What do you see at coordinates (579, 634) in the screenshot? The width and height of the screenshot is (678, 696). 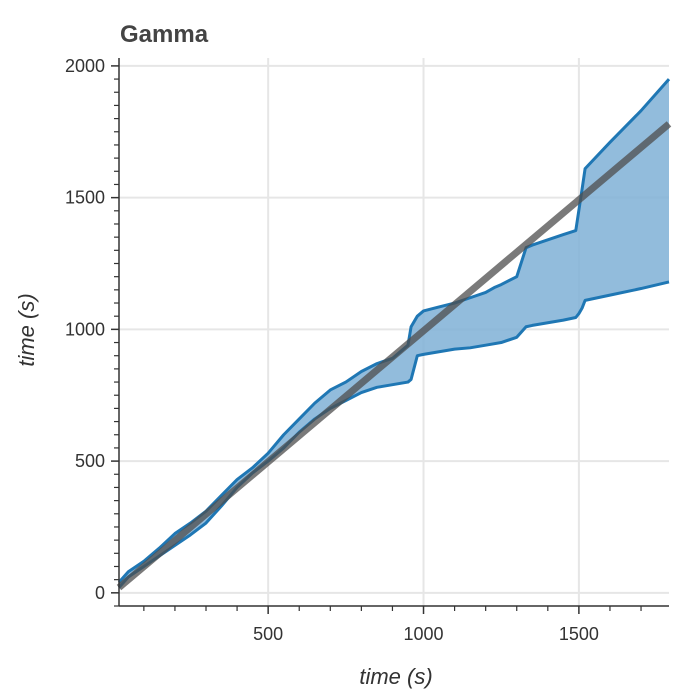 I see `x-tick-label: 1500` at bounding box center [579, 634].